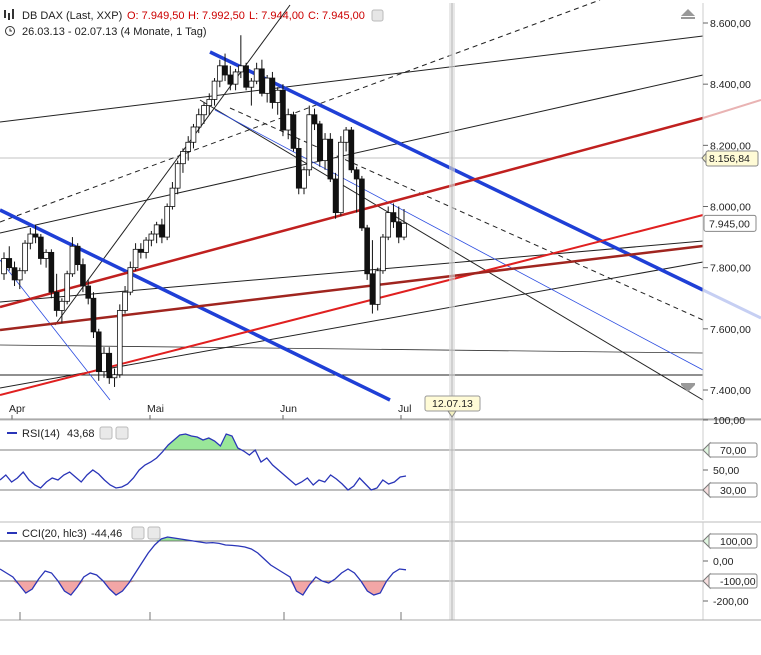 The width and height of the screenshot is (761, 655). I want to click on low-value: L: 7.944,00, so click(276, 16).